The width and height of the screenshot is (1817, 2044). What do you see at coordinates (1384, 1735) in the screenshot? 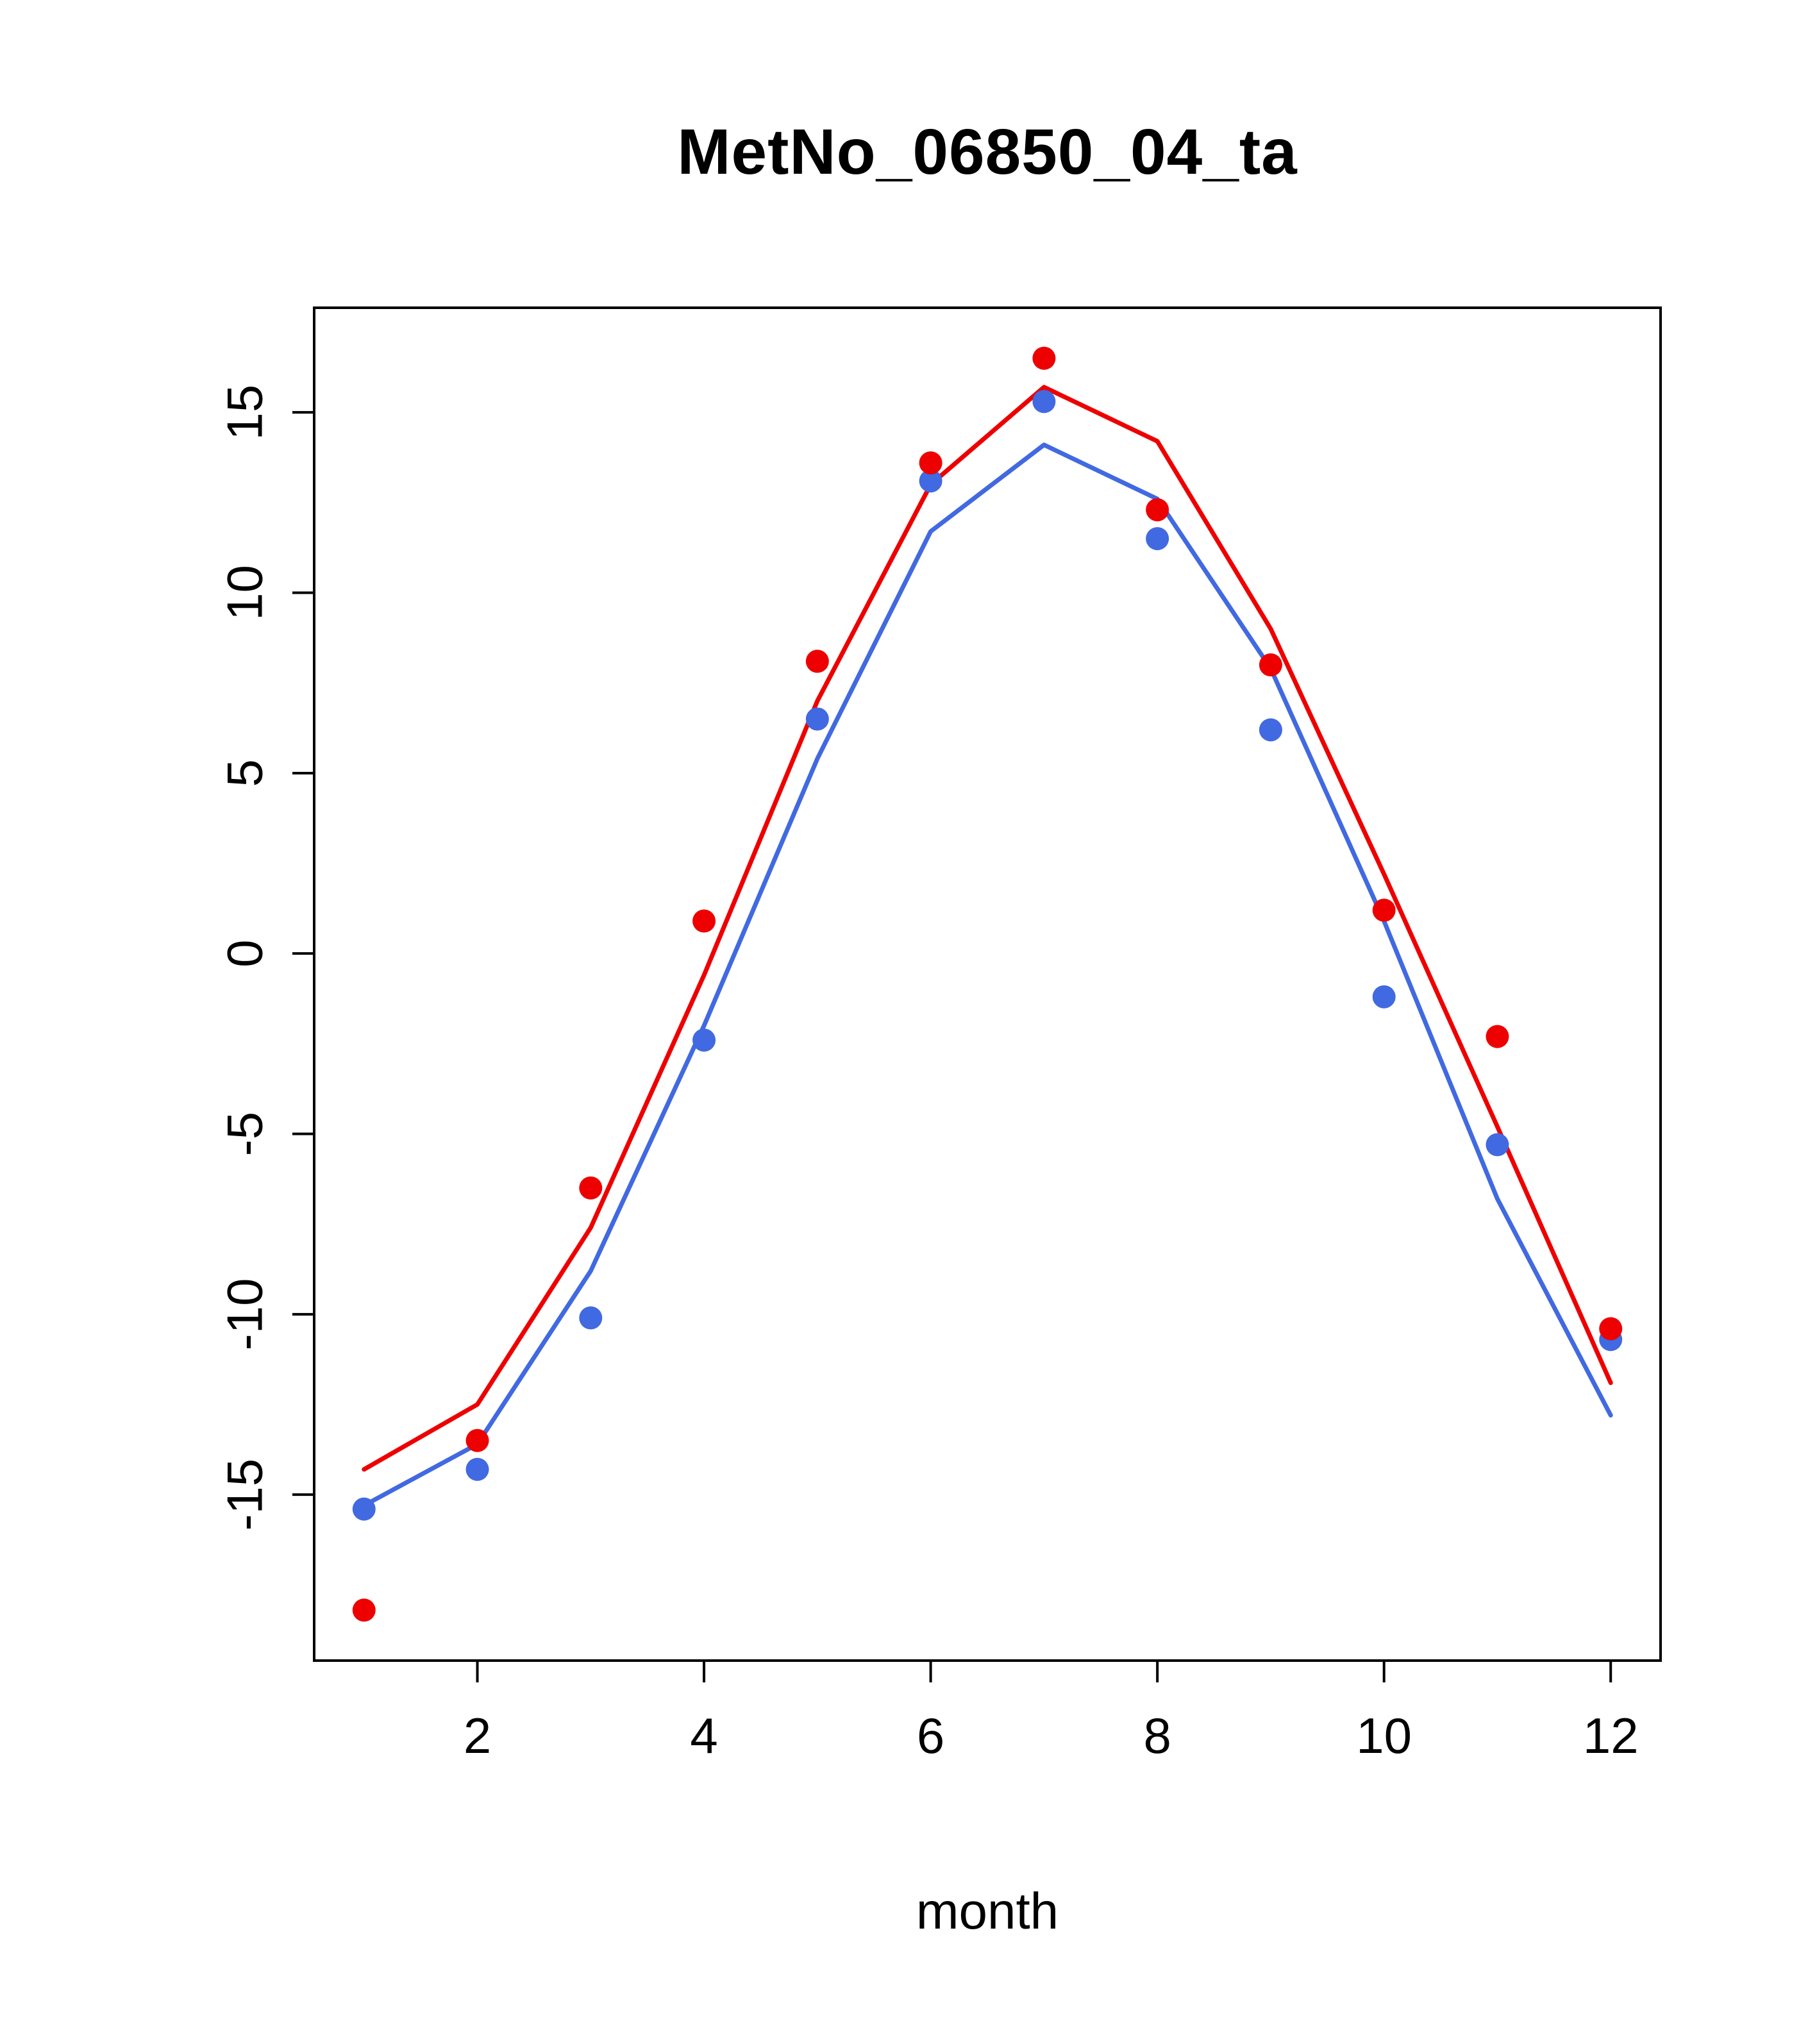
I see `x-tick-label: 10` at bounding box center [1384, 1735].